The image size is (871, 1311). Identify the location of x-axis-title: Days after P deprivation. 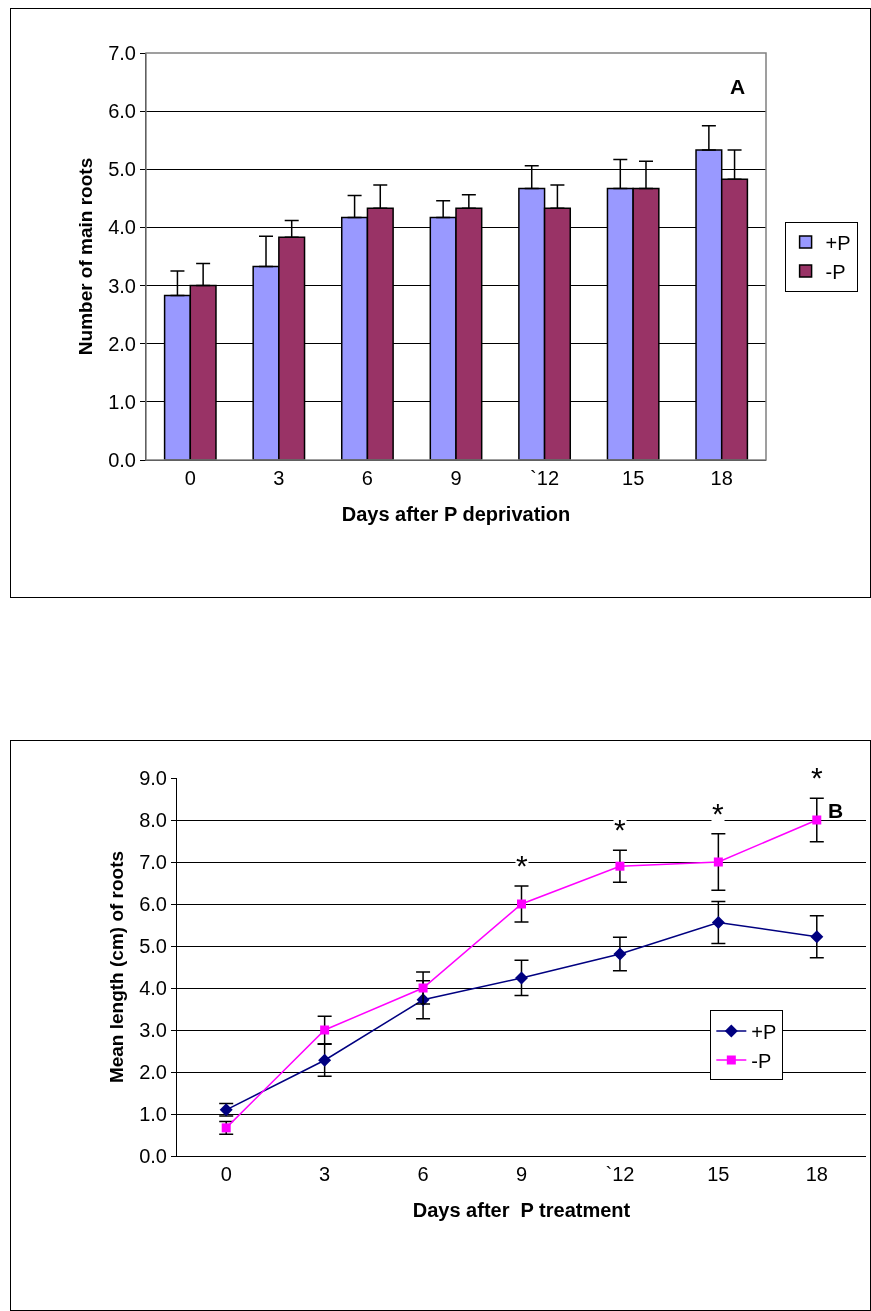
(456, 513).